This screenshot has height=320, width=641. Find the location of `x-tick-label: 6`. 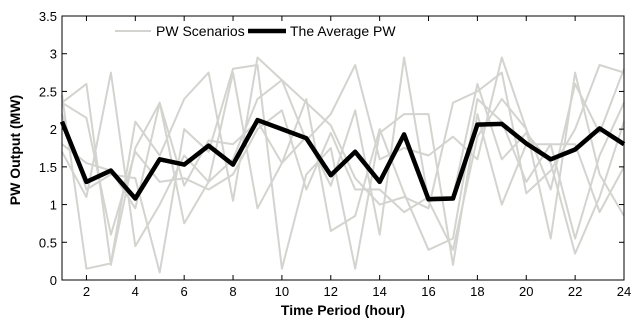

x-tick-label: 6 is located at coordinates (184, 291).